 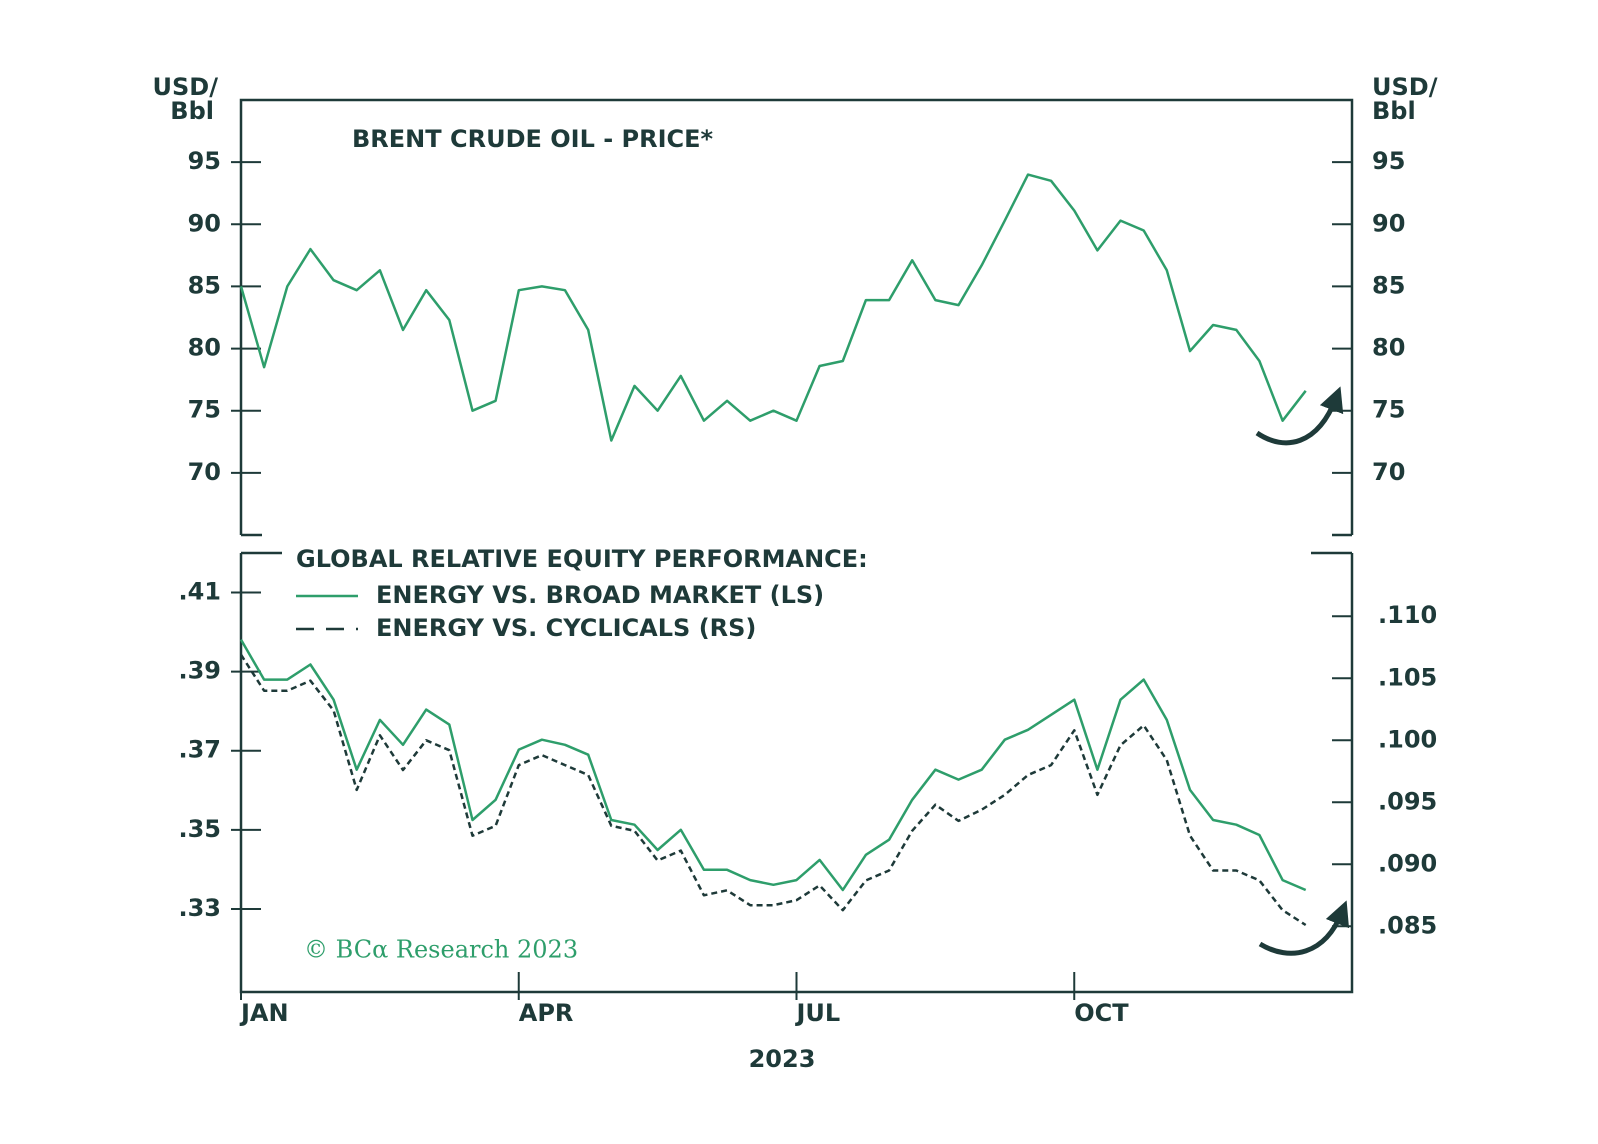 What do you see at coordinates (204, 223) in the screenshot?
I see `y-tick-label: 90` at bounding box center [204, 223].